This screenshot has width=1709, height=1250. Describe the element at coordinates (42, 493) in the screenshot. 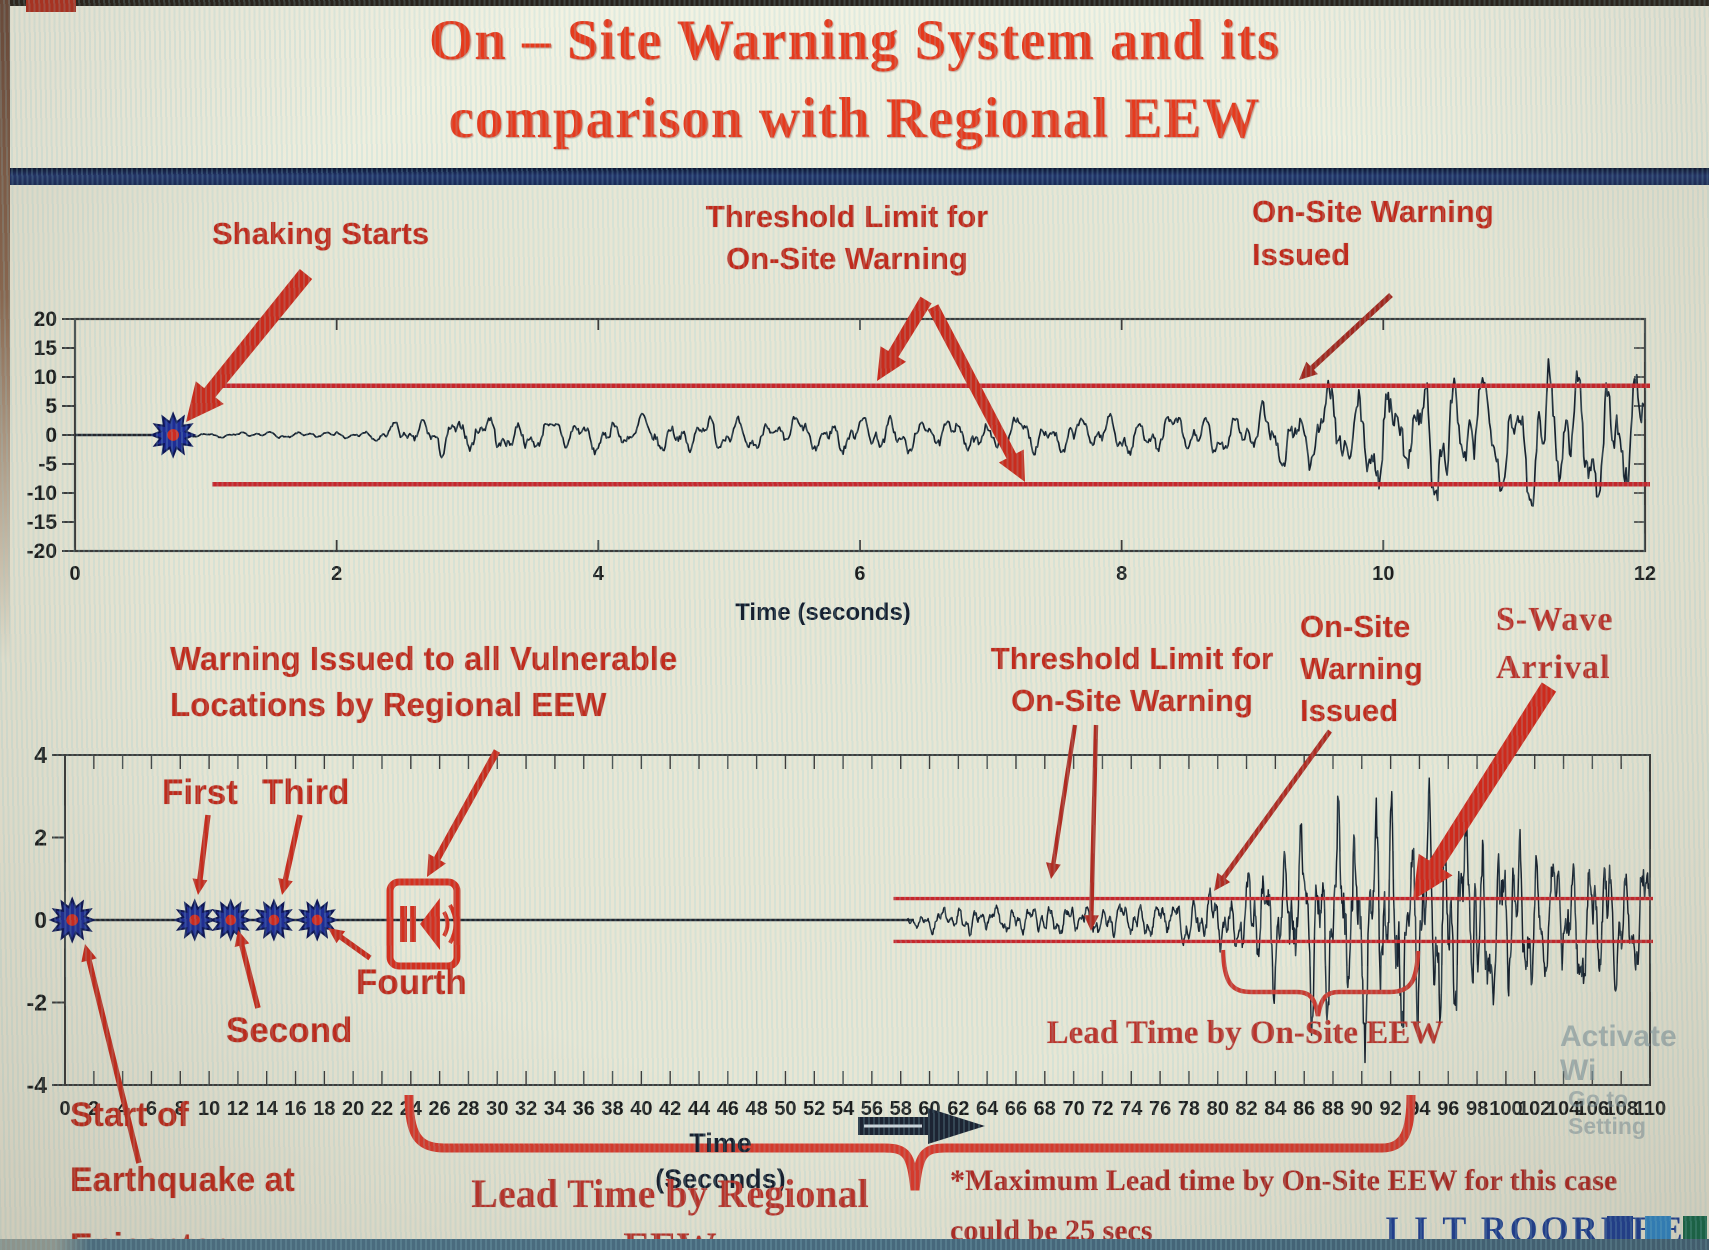

I see `tick-label: -10` at that location.